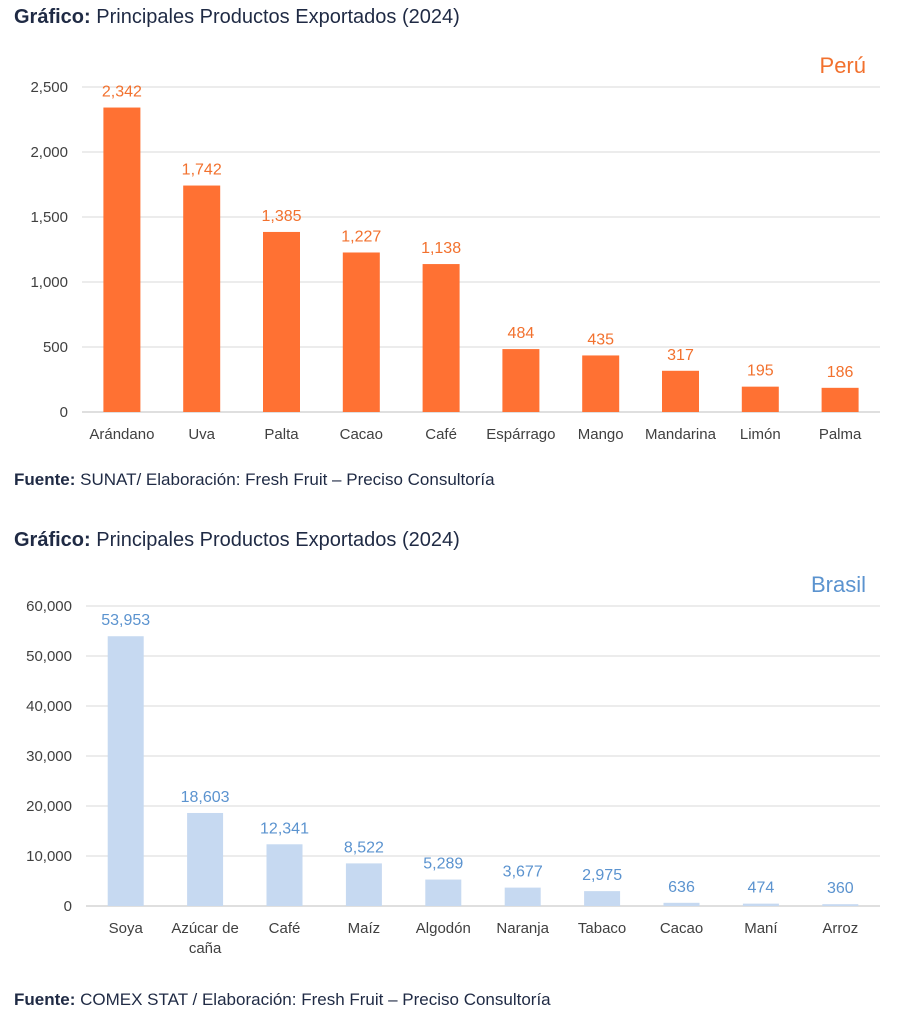  What do you see at coordinates (521, 333) in the screenshot?
I see `data-label: 484` at bounding box center [521, 333].